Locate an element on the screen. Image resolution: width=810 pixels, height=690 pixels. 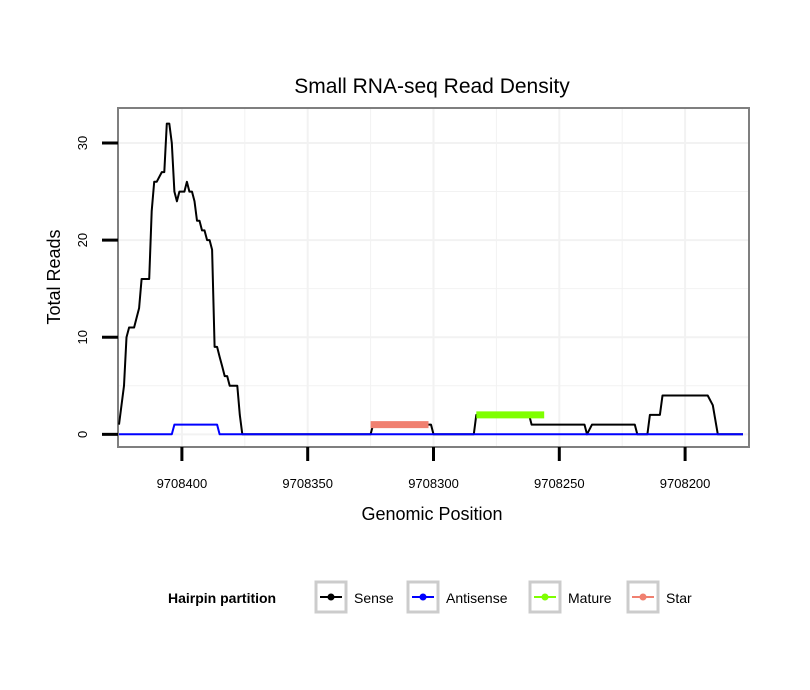
y-tick-label: 10 is located at coordinates (82, 337).